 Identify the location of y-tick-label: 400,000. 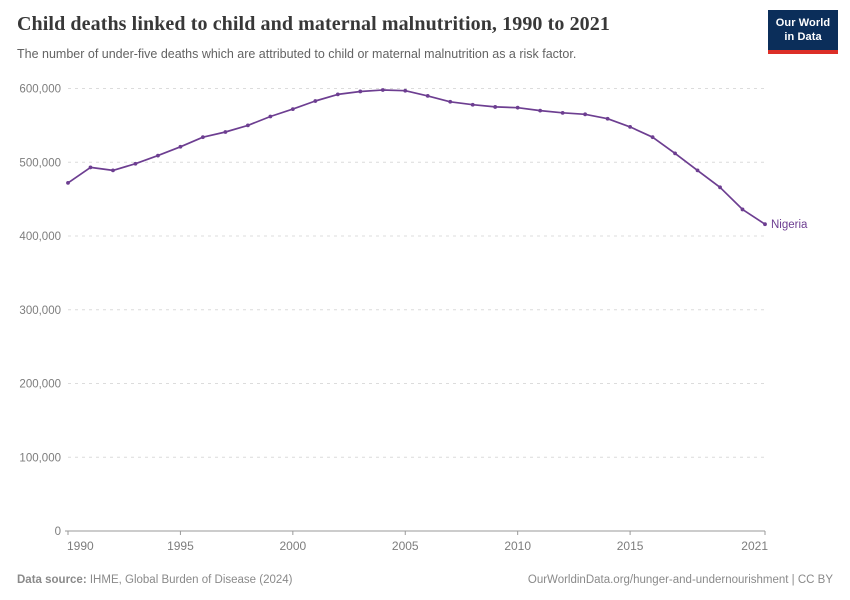
(40, 237).